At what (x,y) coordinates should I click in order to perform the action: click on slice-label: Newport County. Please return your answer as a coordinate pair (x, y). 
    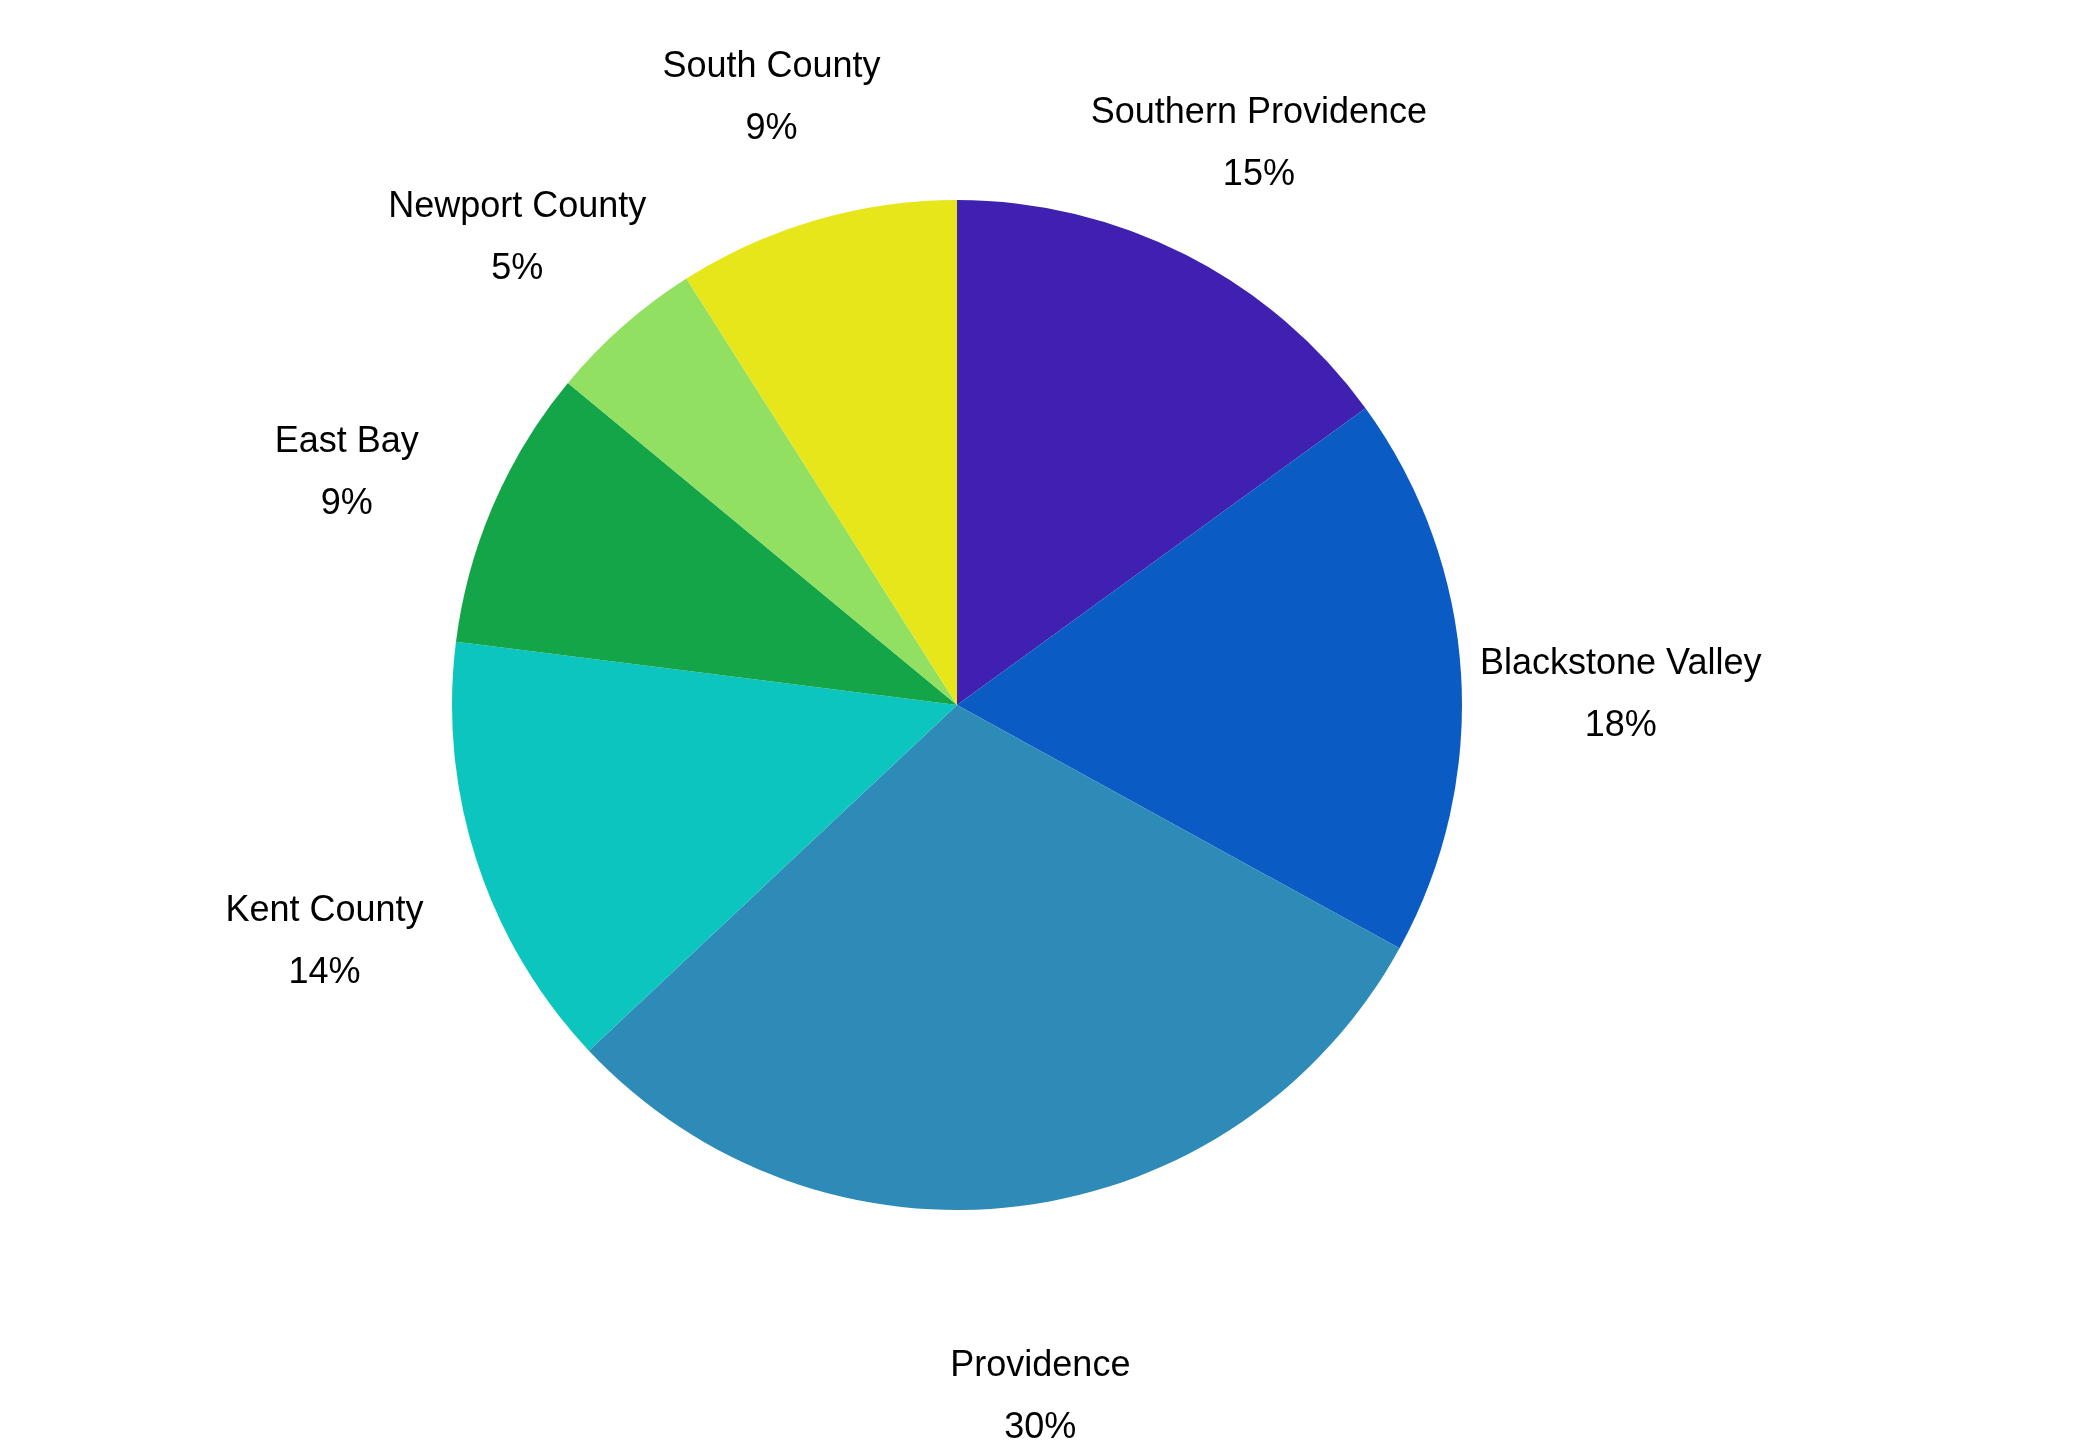
    Looking at the image, I should click on (517, 205).